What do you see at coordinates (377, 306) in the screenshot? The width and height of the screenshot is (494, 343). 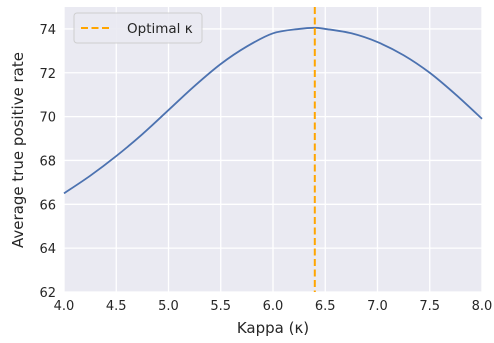 I see `x-tick-label: 7.0` at bounding box center [377, 306].